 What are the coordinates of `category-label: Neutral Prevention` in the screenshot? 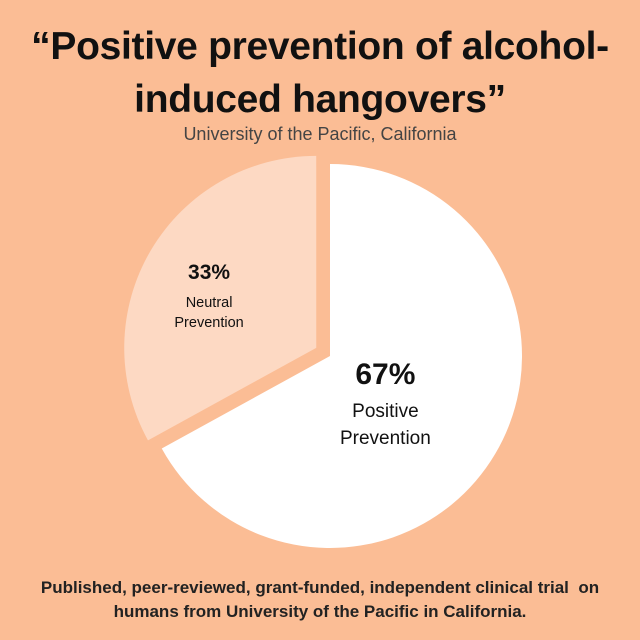 It's located at (209, 313).